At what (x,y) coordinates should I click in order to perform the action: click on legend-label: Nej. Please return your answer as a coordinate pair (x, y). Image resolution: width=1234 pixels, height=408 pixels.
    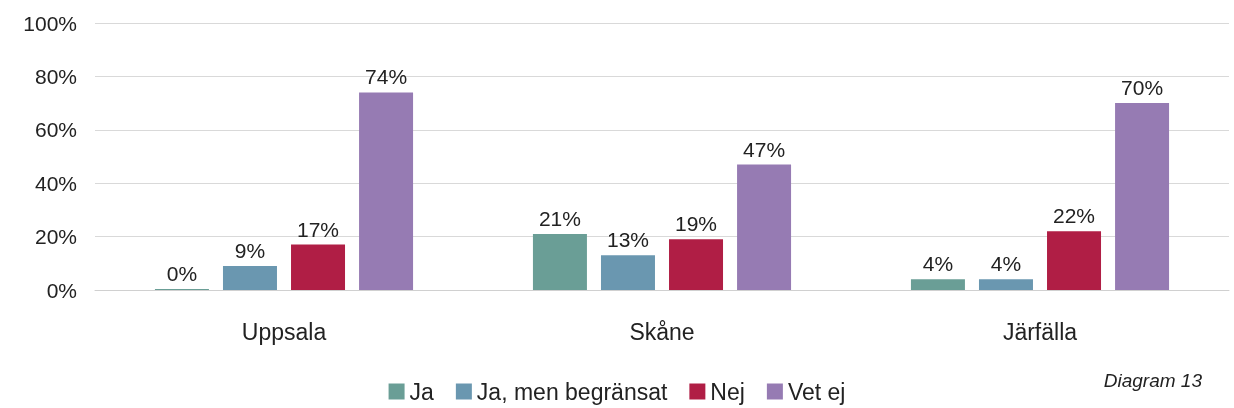
    Looking at the image, I should click on (727, 391).